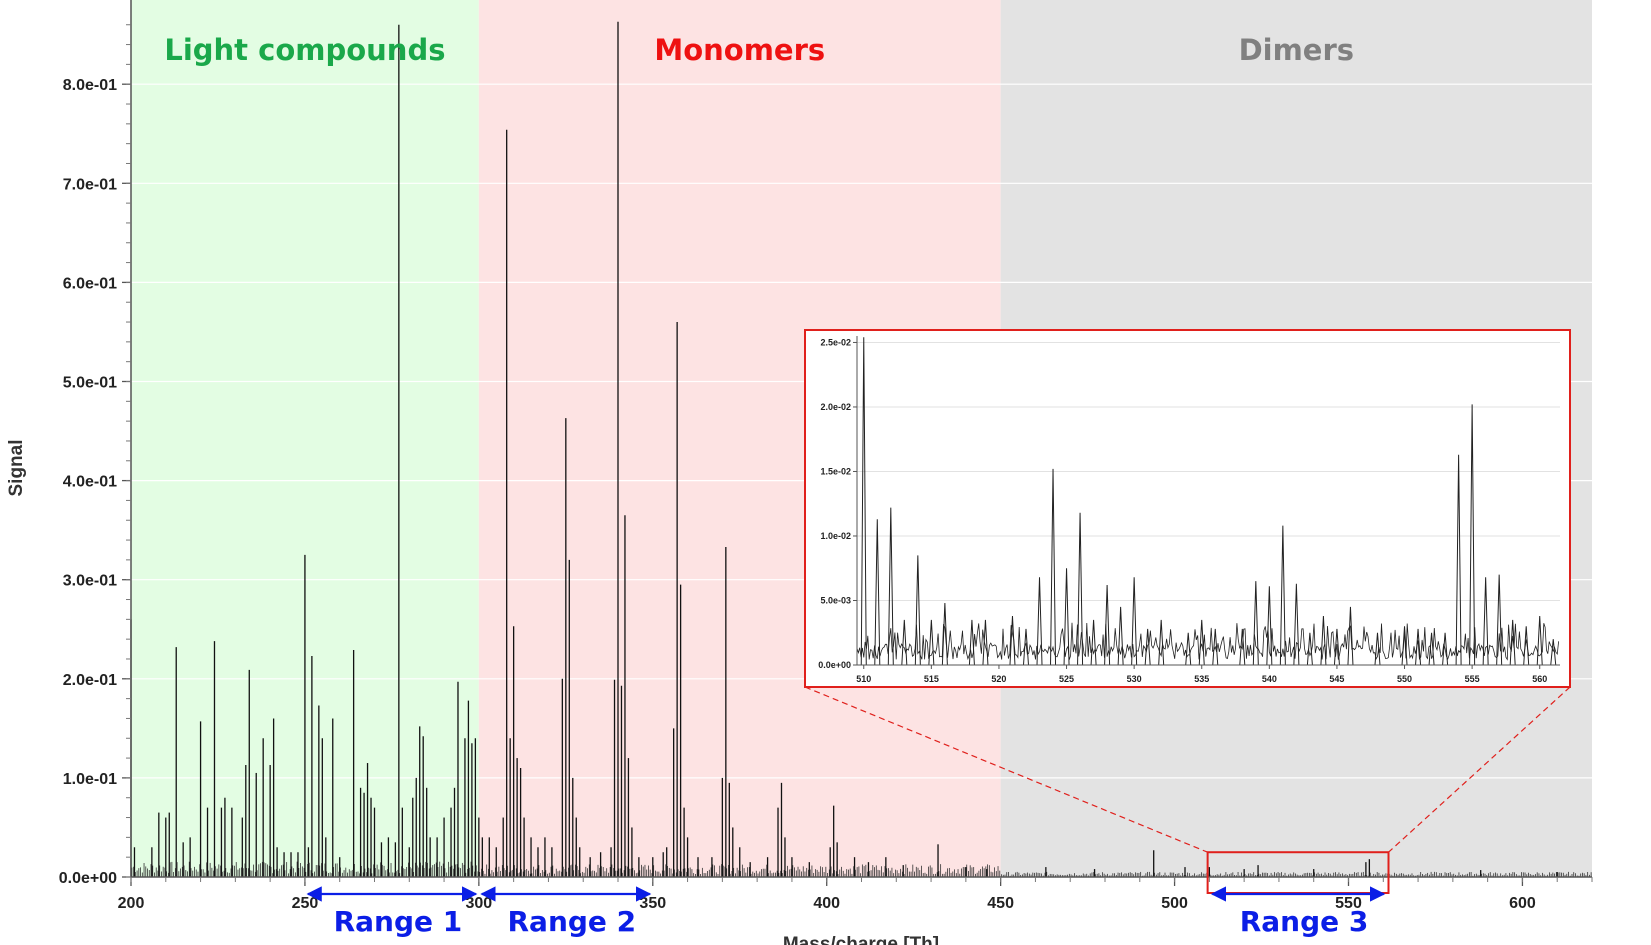 This screenshot has width=1651, height=945. What do you see at coordinates (1539, 679) in the screenshot?
I see `inset-x-tick-label: 560` at bounding box center [1539, 679].